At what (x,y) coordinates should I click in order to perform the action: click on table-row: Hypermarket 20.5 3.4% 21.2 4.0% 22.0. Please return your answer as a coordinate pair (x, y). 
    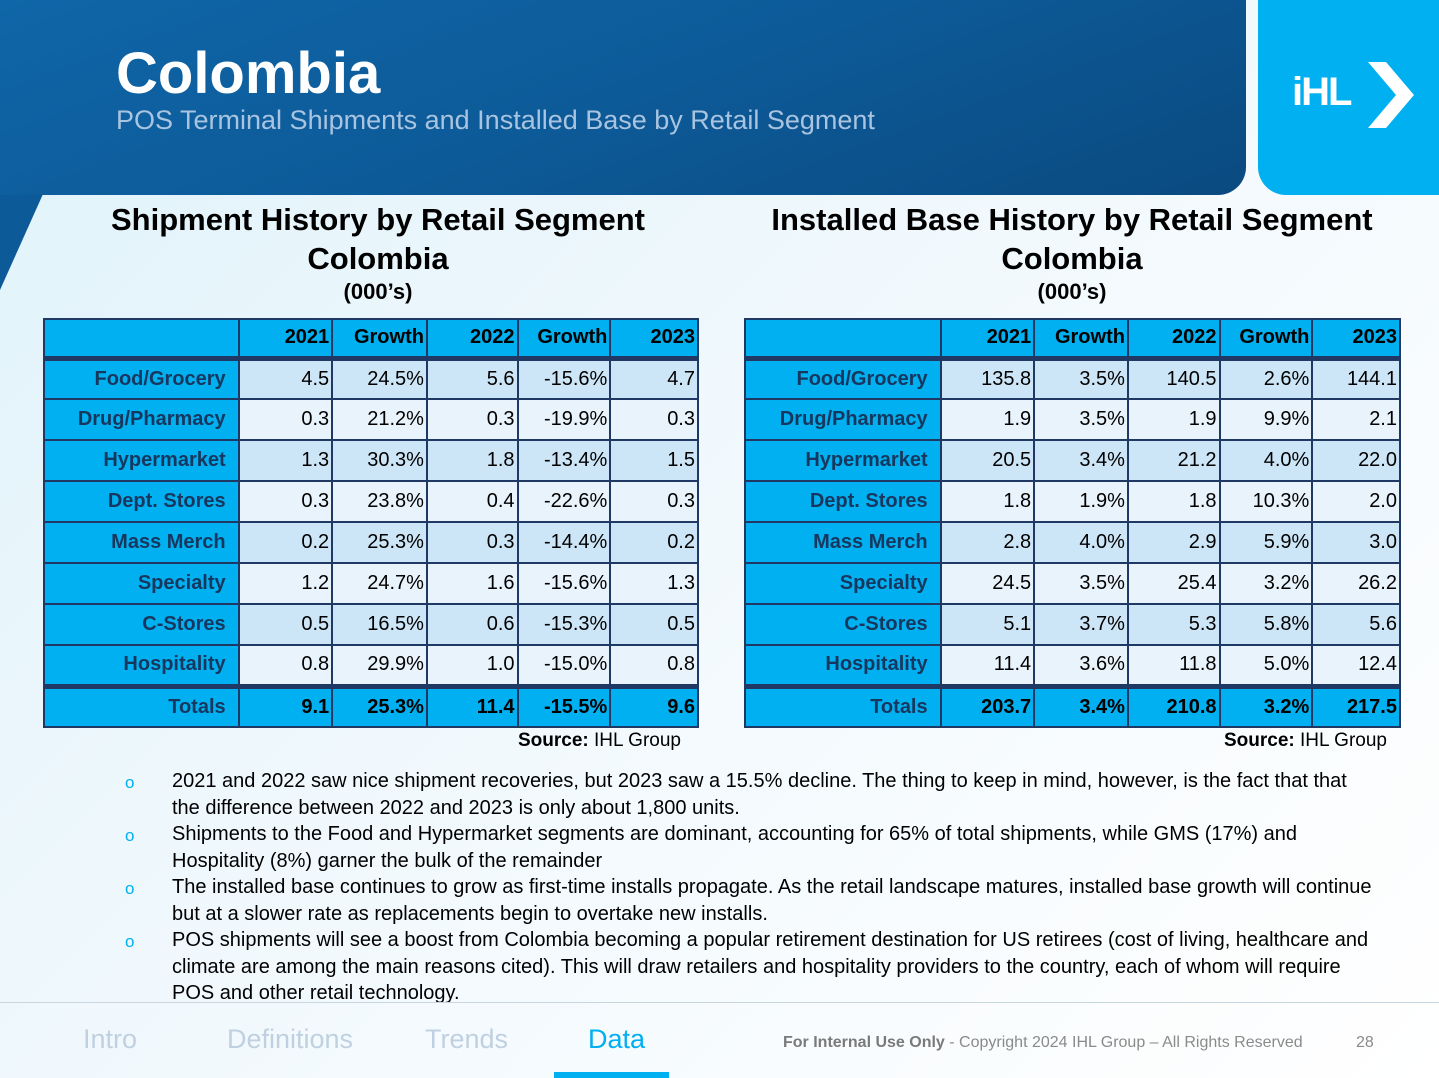
    Looking at the image, I should click on (1072, 460).